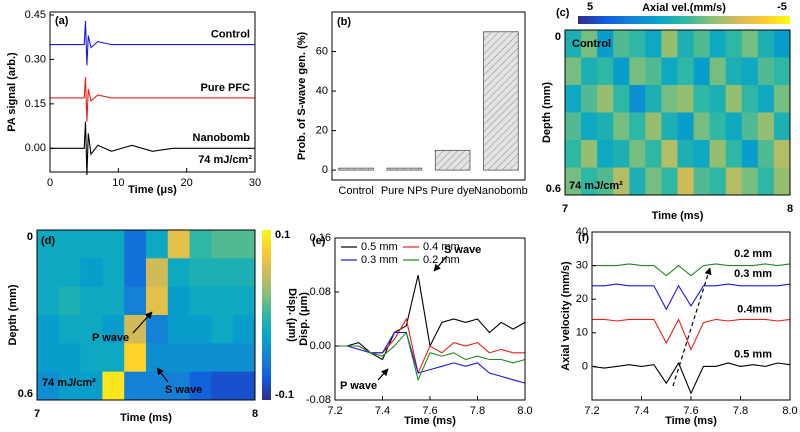  Describe the element at coordinates (355, 191) in the screenshot. I see `x-tick-label: Control` at that location.